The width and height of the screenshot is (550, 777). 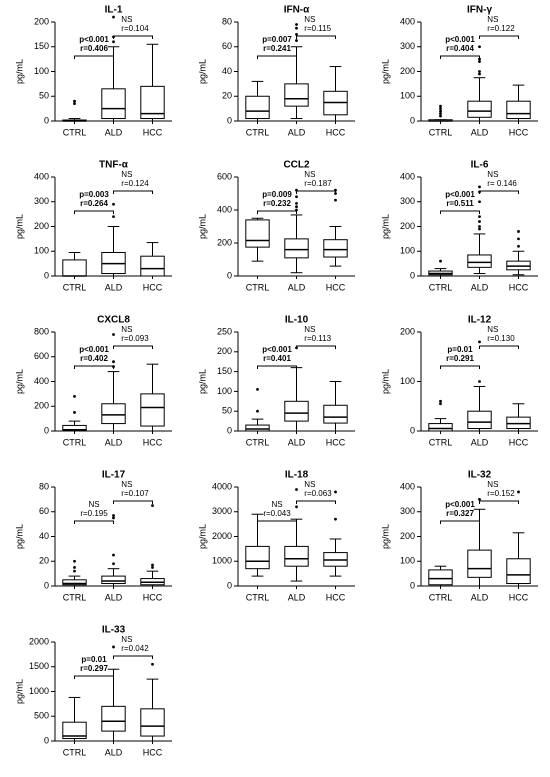 I want to click on panel-title: CCL2, so click(x=296, y=165).